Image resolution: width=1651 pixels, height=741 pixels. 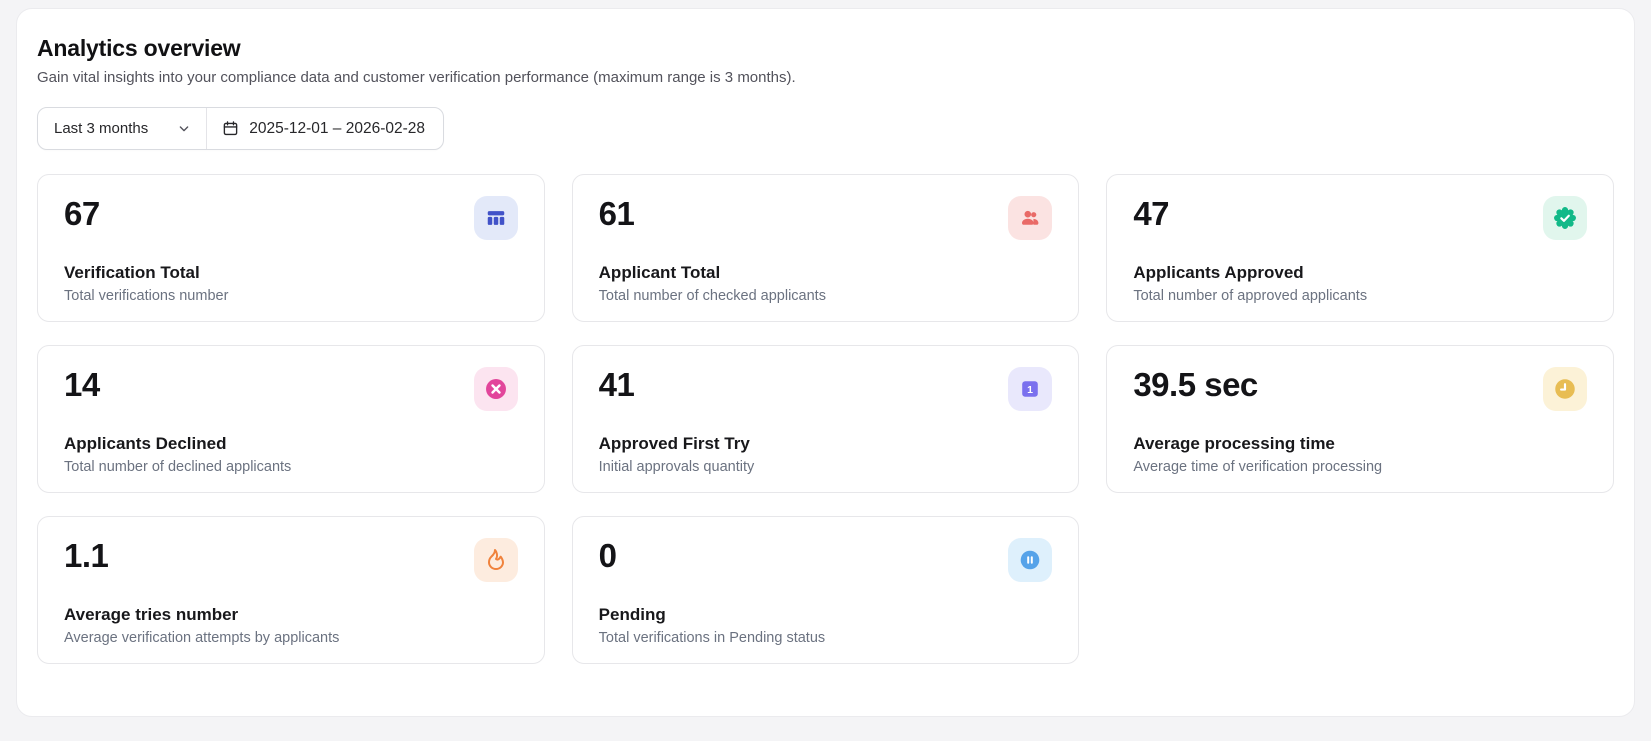 I want to click on metric-value: 41, so click(x=616, y=384).